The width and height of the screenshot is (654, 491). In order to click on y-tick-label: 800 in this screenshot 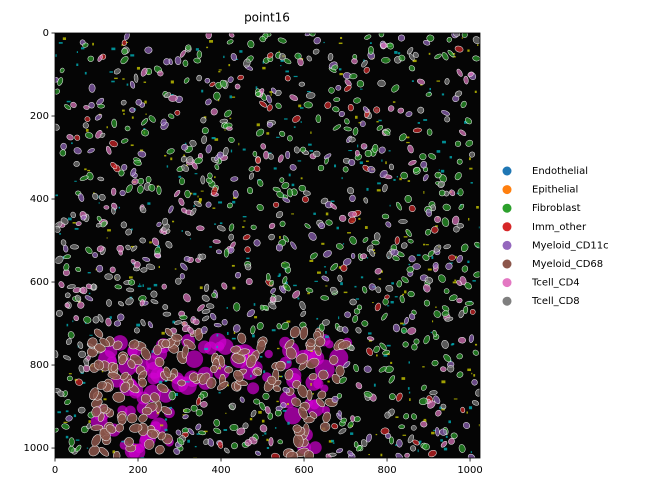, I will do `click(39, 365)`.